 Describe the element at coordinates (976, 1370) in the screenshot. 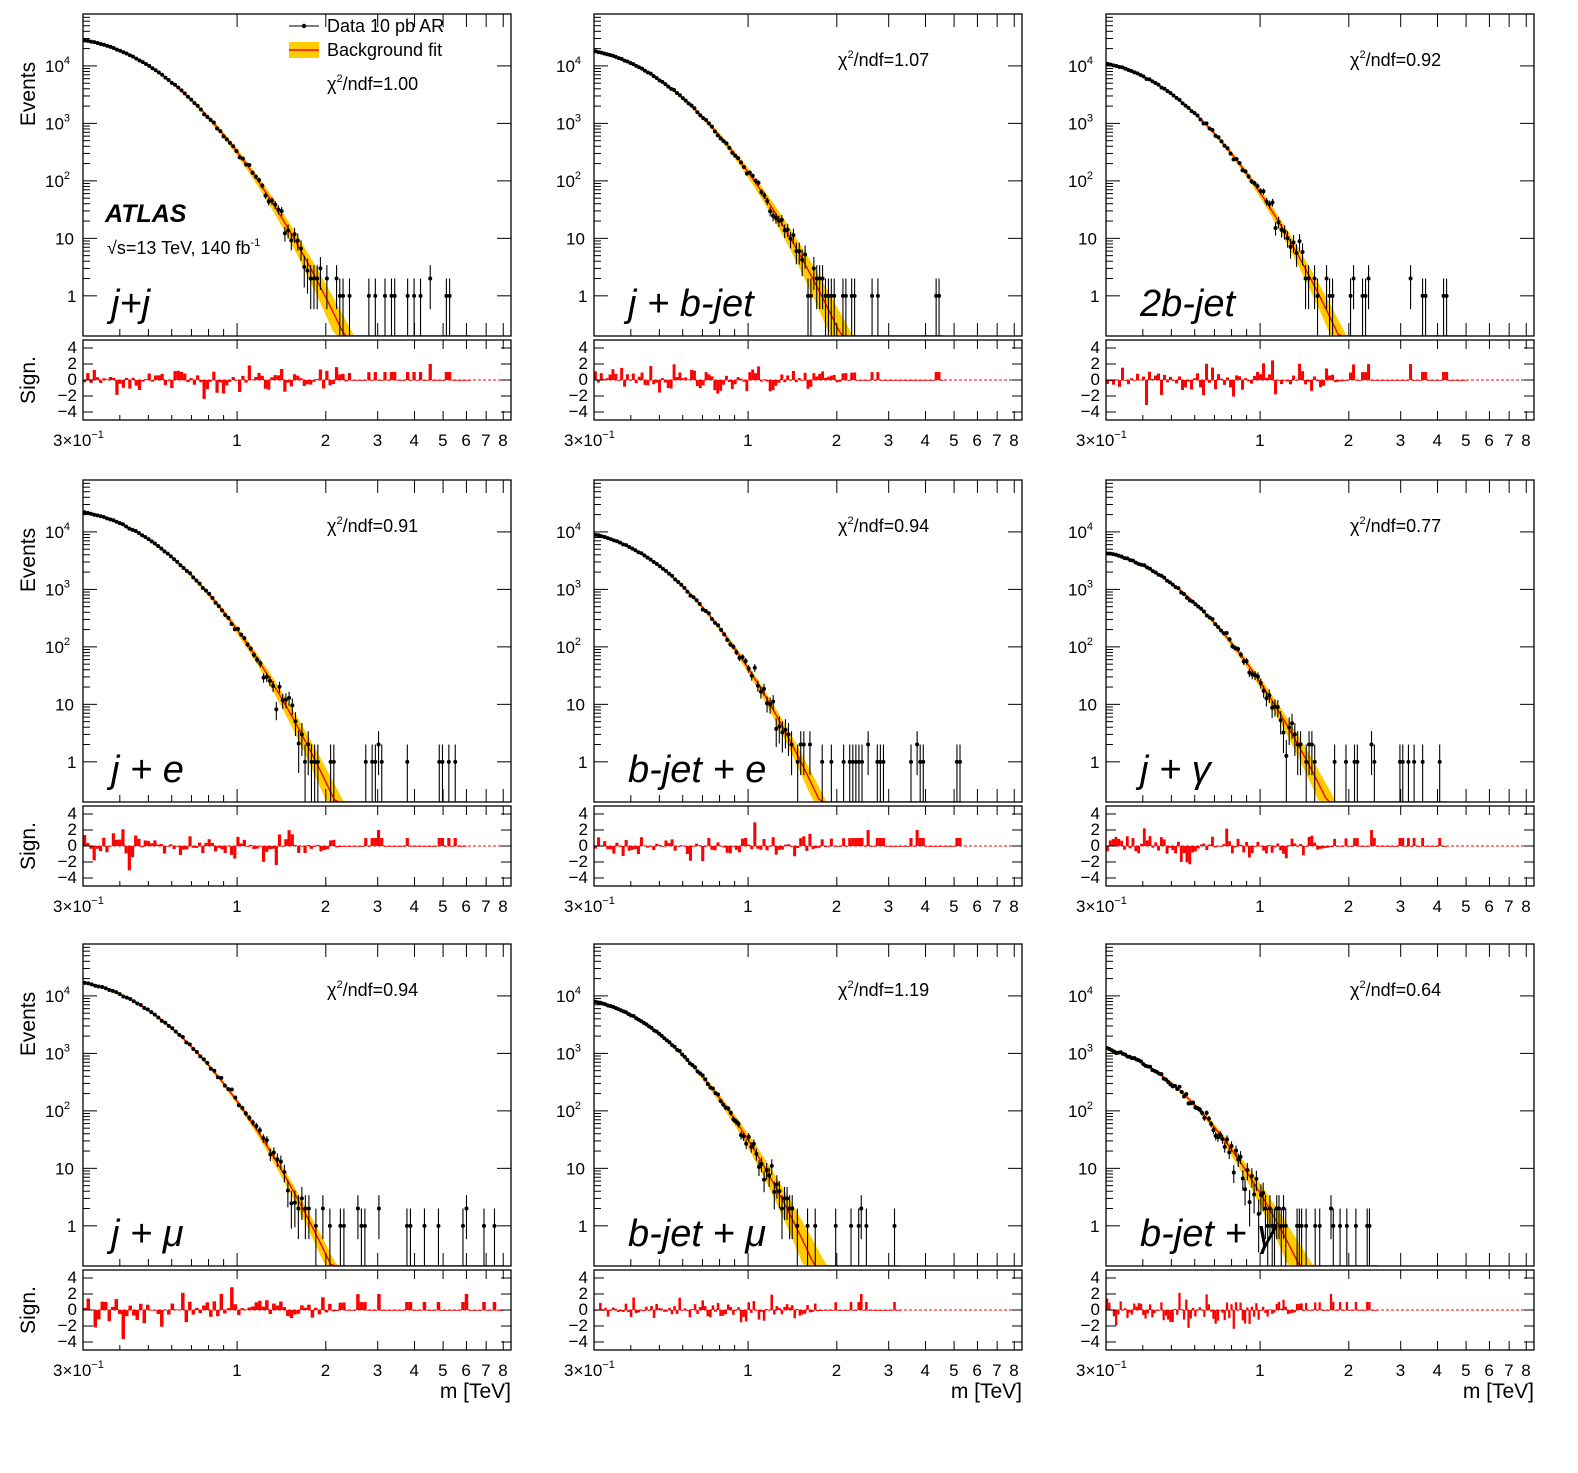

I see `x-tick-label: 6` at that location.